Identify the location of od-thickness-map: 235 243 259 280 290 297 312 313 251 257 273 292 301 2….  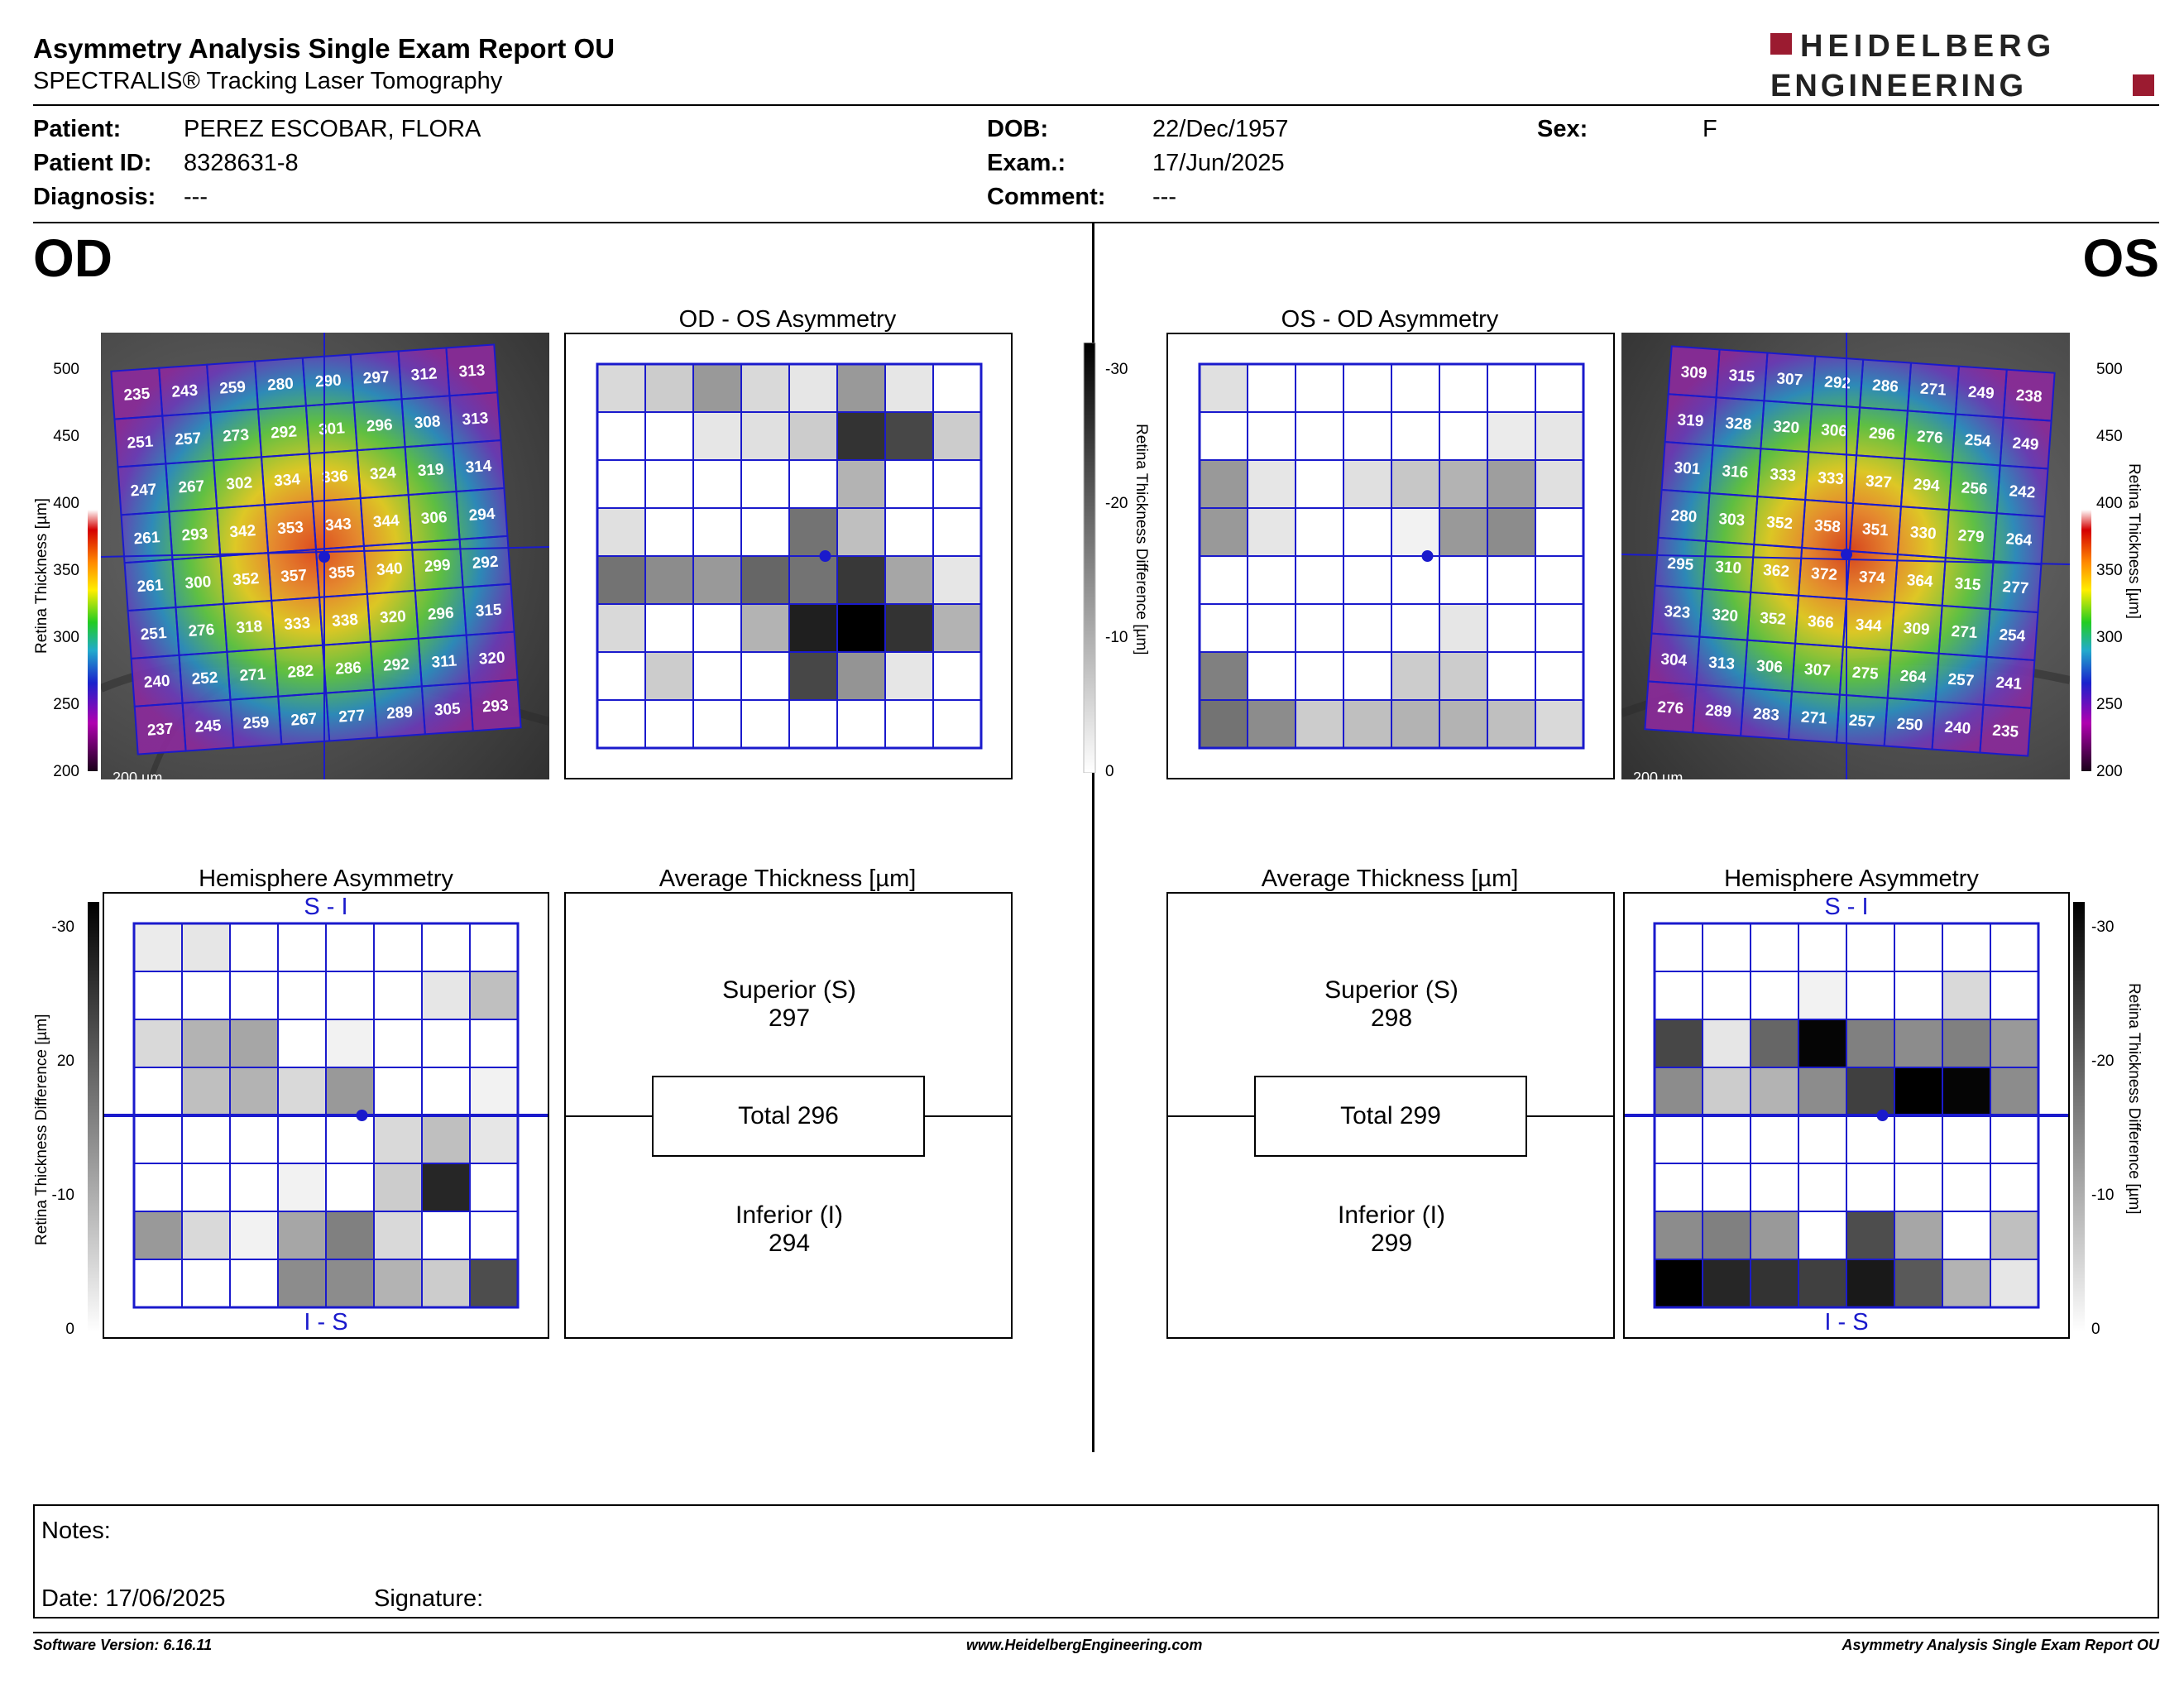
(325, 556).